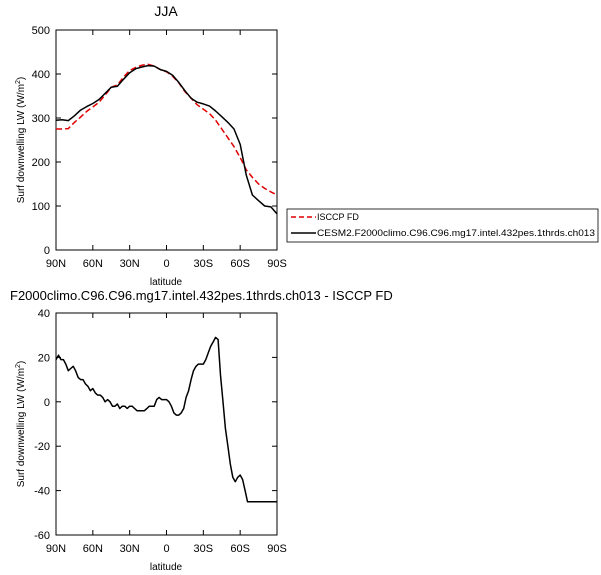 This screenshot has height=575, width=601. What do you see at coordinates (44, 358) in the screenshot?
I see `bottom-y-tick-label: 20` at bounding box center [44, 358].